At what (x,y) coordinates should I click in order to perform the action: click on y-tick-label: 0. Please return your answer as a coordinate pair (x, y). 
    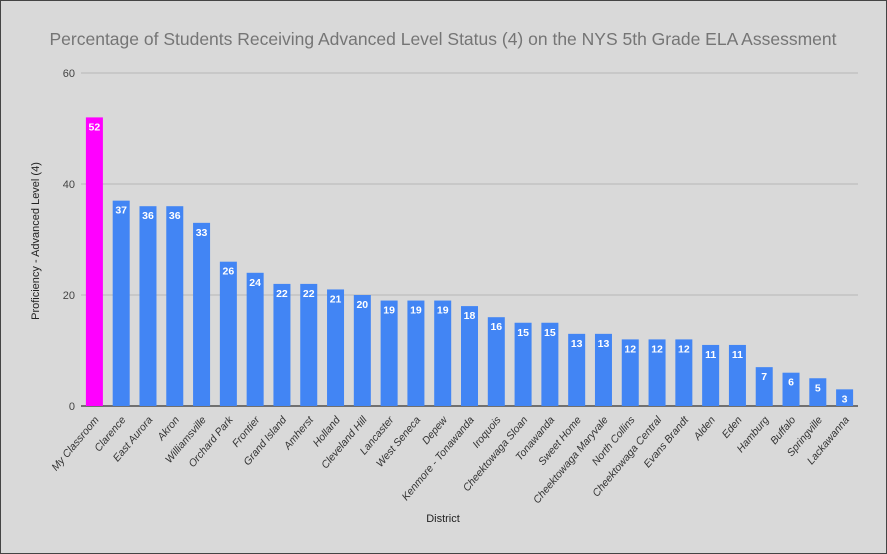
    Looking at the image, I should click on (72, 407).